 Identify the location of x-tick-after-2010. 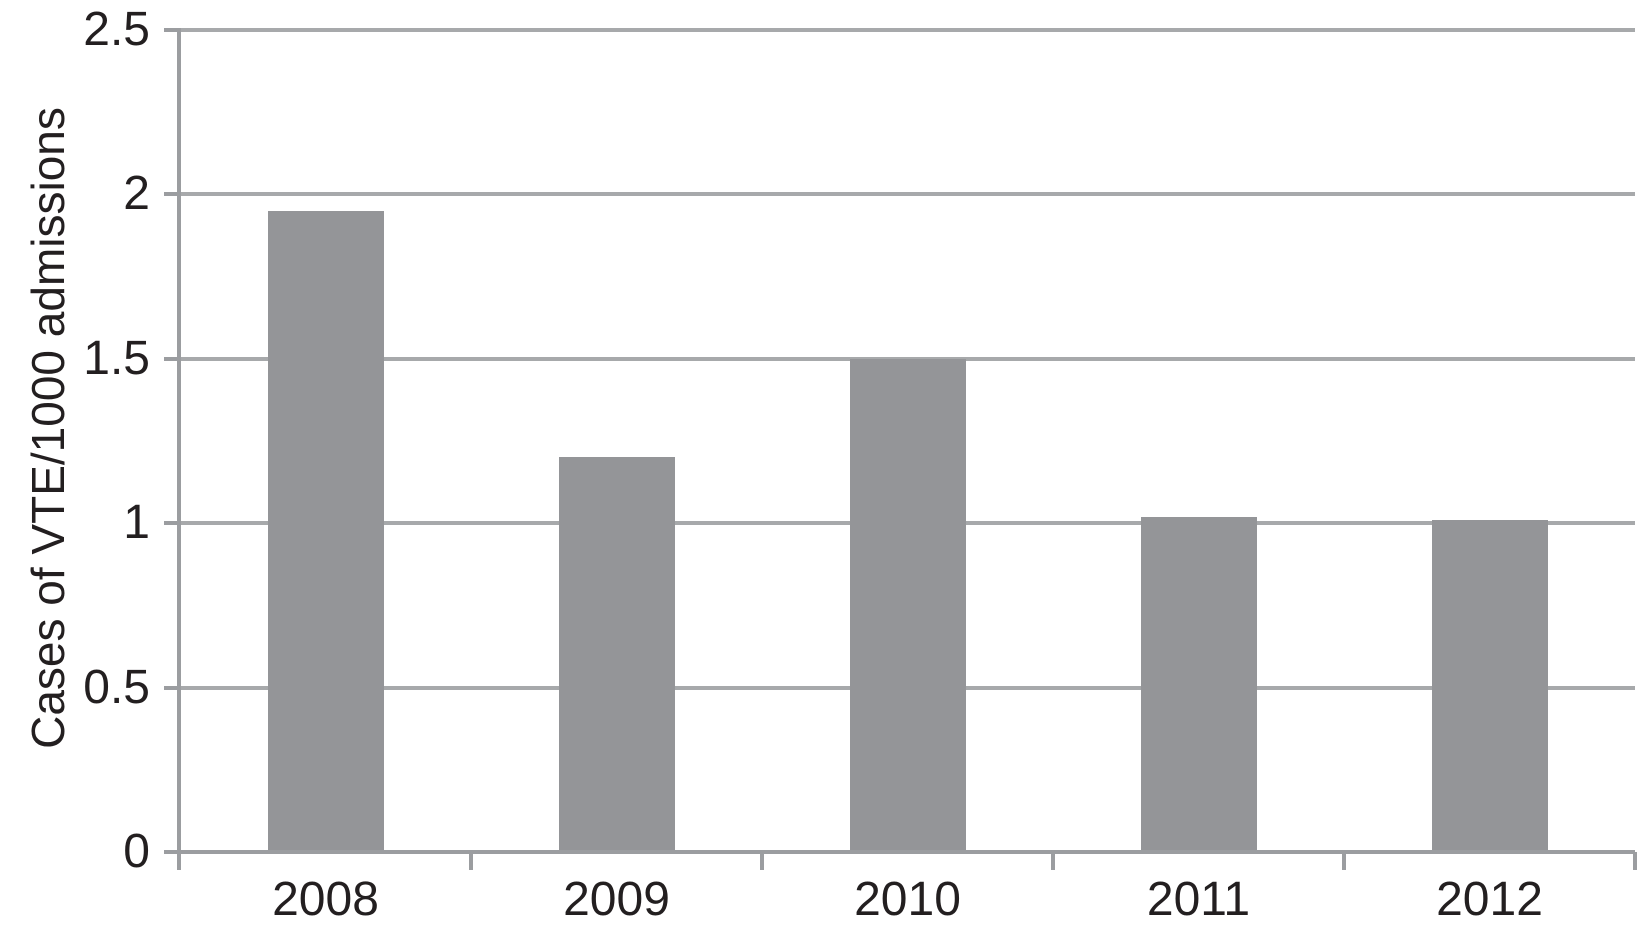
(1053, 861).